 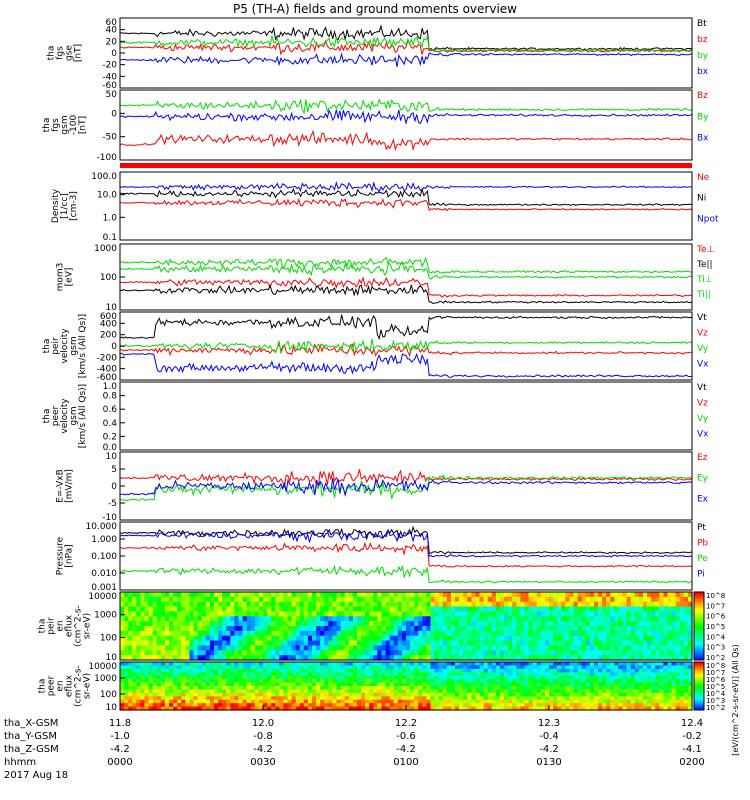 What do you see at coordinates (65, 346) in the screenshot?
I see `y-axis-label: thapeirvelocitygsm[km/s (All Qs)]` at bounding box center [65, 346].